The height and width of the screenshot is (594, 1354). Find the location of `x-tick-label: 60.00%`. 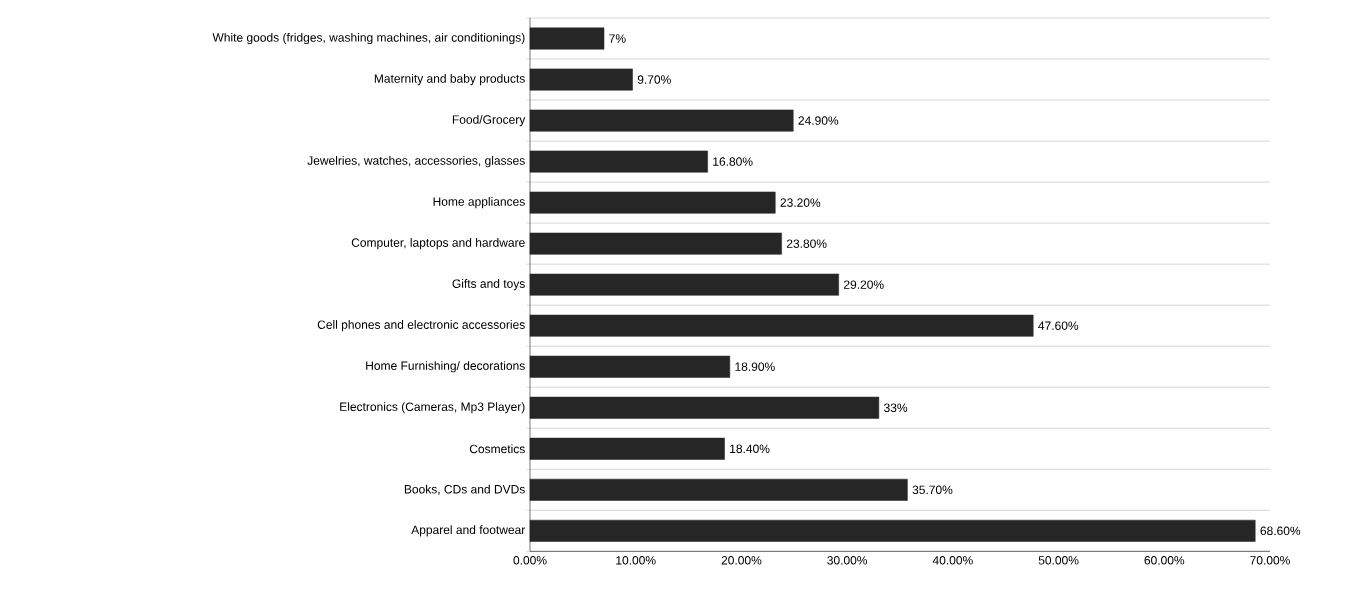

x-tick-label: 60.00% is located at coordinates (1164, 560).